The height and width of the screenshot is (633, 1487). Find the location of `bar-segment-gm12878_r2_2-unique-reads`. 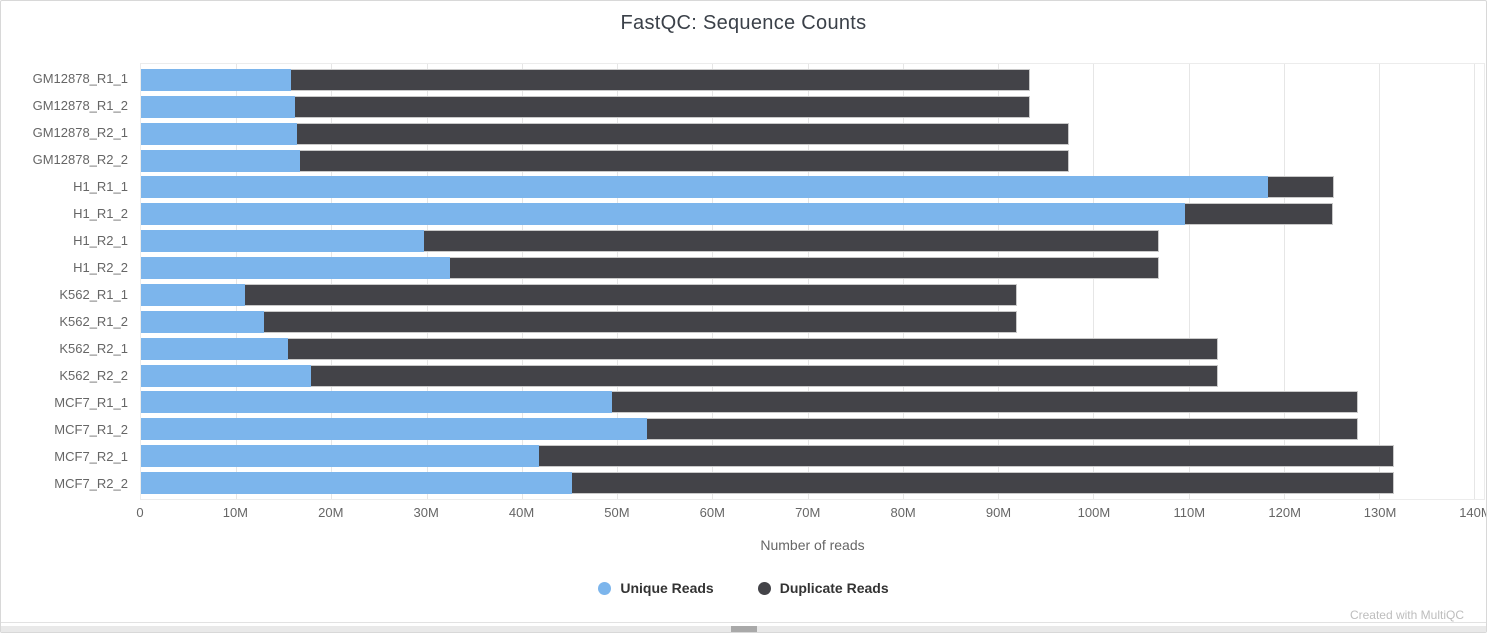

bar-segment-gm12878_r2_2-unique-reads is located at coordinates (221, 160).